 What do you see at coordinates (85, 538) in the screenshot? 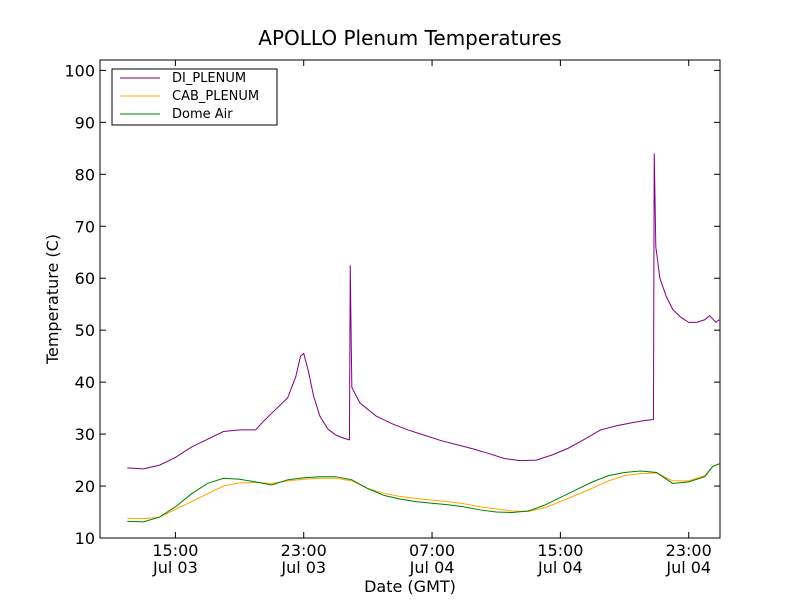
I see `y-tick-label: 10` at bounding box center [85, 538].